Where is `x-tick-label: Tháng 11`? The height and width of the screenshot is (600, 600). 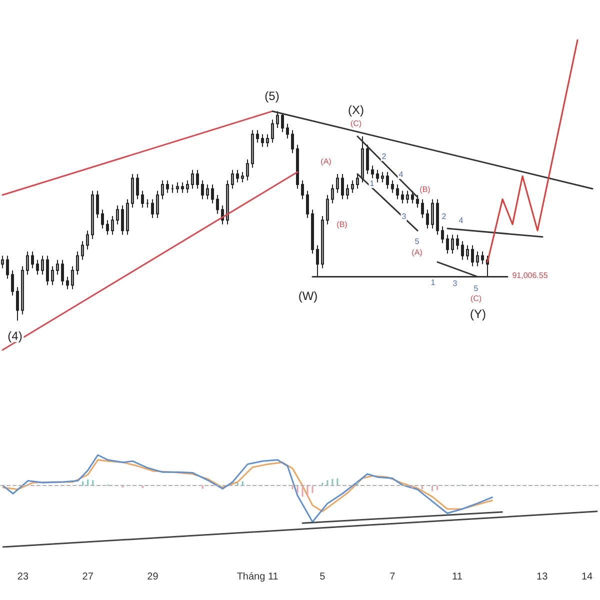 x-tick-label: Tháng 11 is located at coordinates (257, 577).